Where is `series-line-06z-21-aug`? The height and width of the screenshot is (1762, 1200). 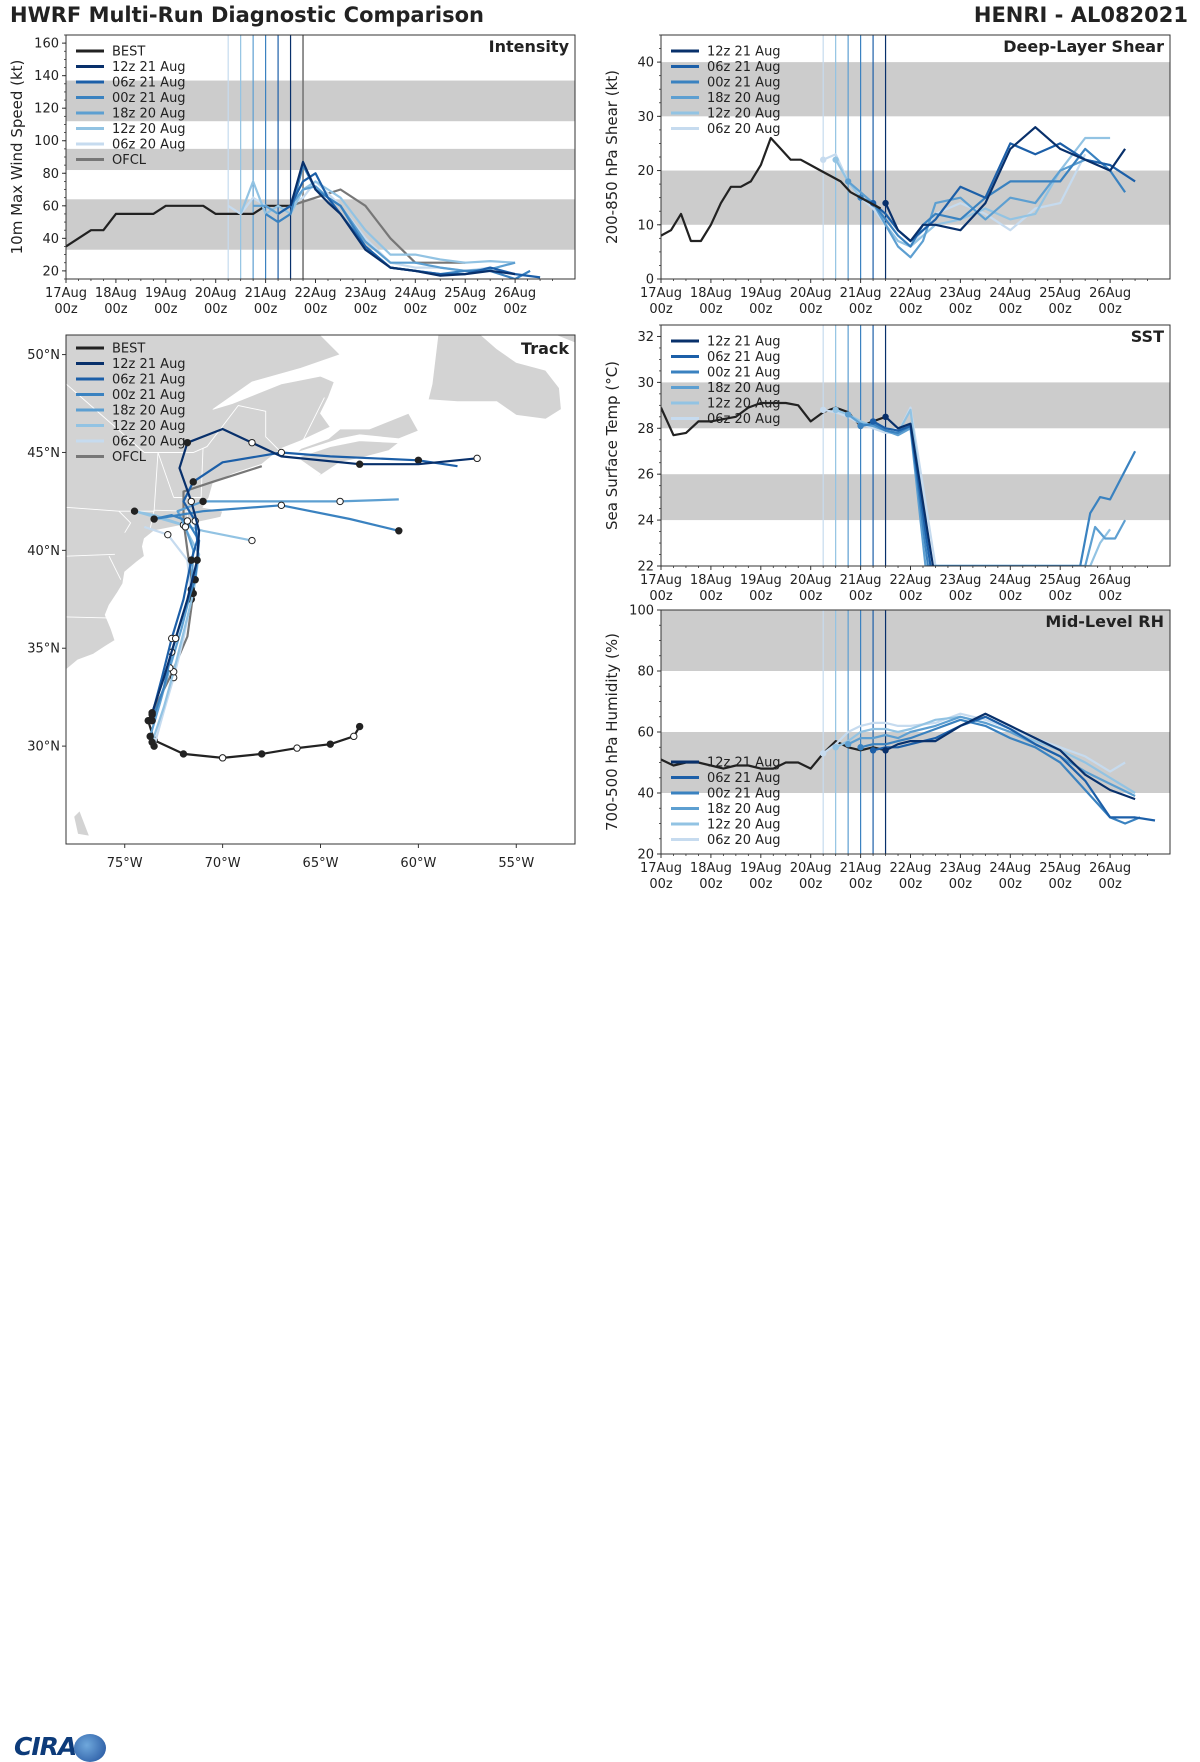 series-line-06z-21-aug is located at coordinates (1014, 768).